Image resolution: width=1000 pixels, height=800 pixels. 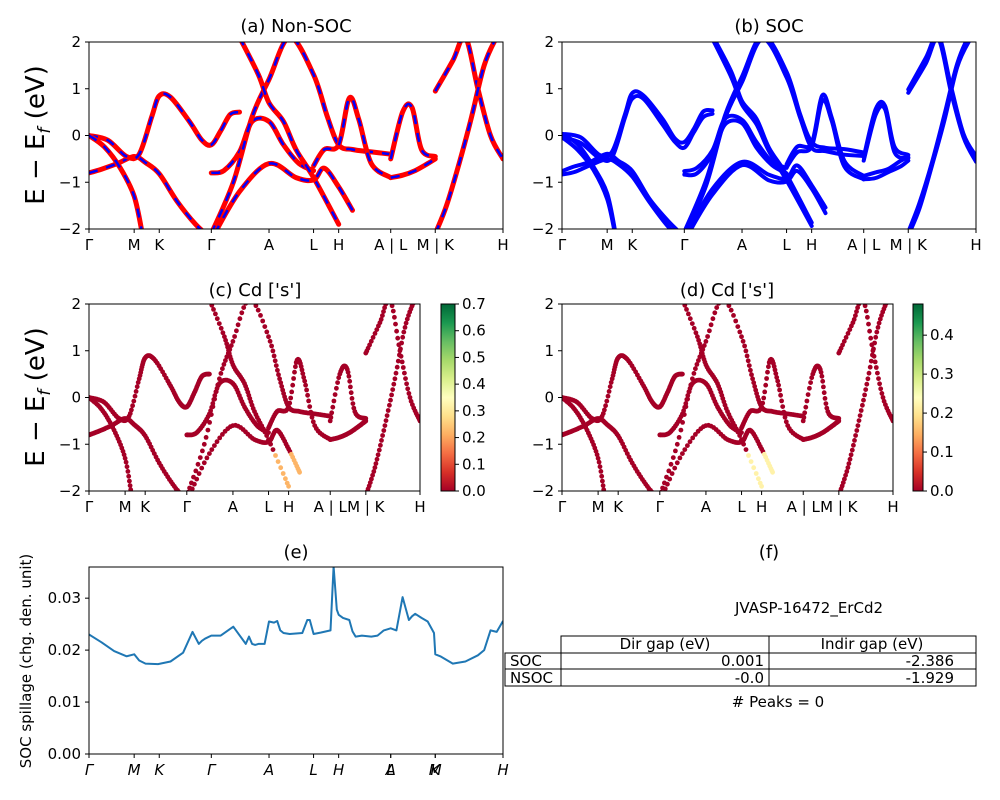 What do you see at coordinates (468, 101) in the screenshot?
I see `band-nonsoc-dash-b11` at bounding box center [468, 101].